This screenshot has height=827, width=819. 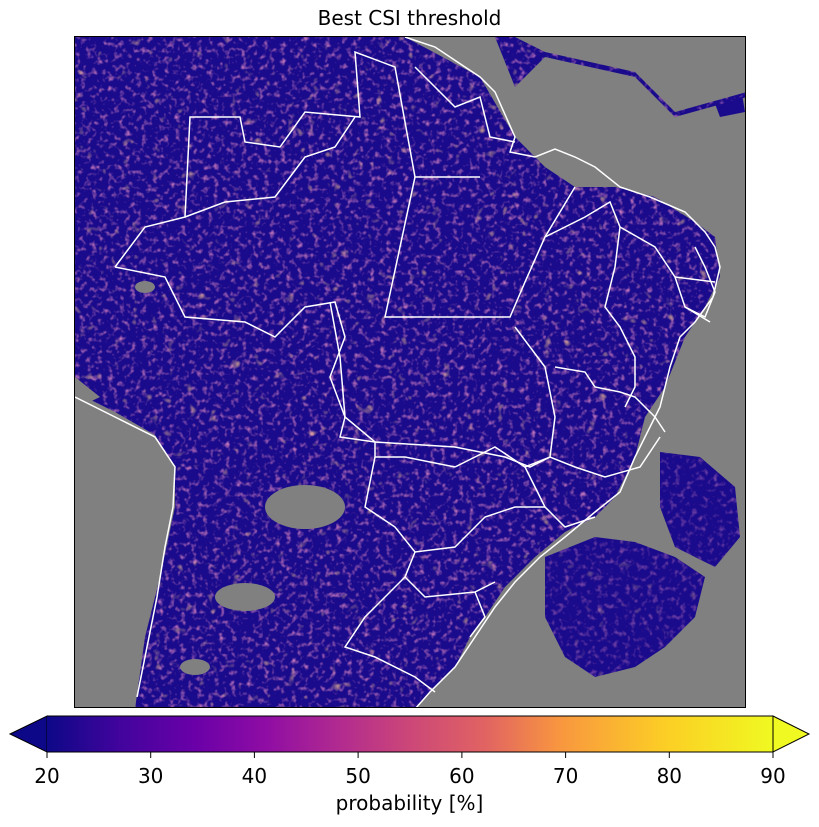 I want to click on colorbar-gradient-low, so click(x=302, y=734).